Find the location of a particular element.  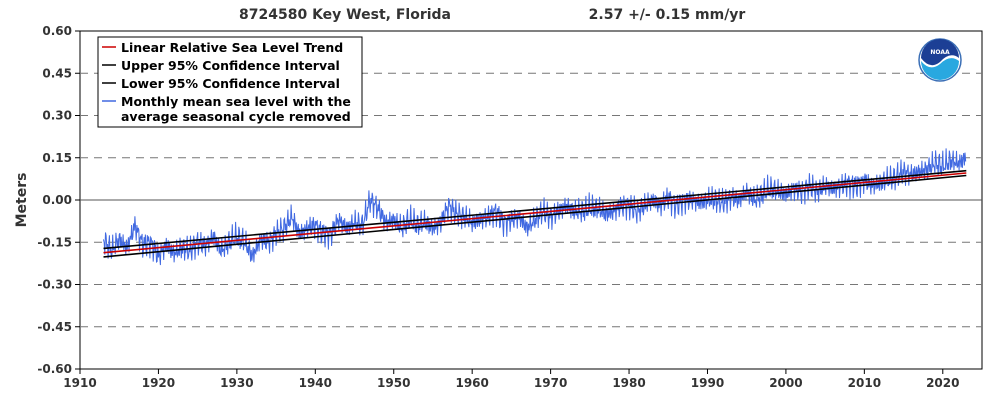

y-tick-label: 0.60 is located at coordinates (57, 31).